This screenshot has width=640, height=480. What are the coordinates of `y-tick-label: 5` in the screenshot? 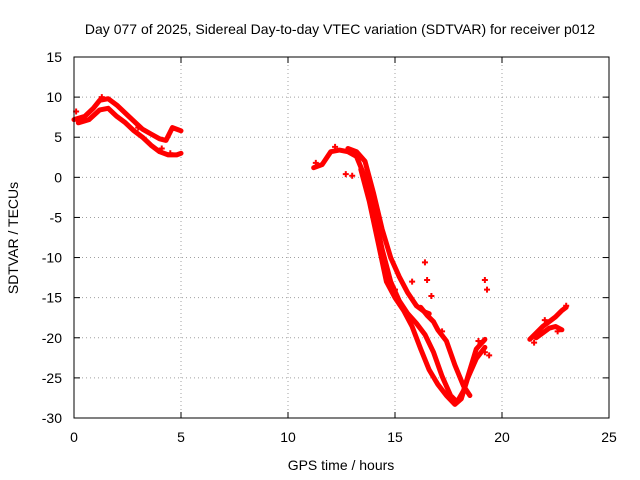 It's located at (58, 137).